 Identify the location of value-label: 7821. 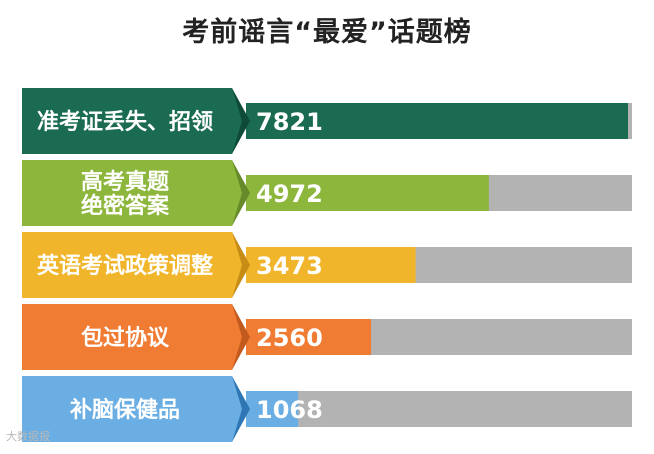
(289, 122).